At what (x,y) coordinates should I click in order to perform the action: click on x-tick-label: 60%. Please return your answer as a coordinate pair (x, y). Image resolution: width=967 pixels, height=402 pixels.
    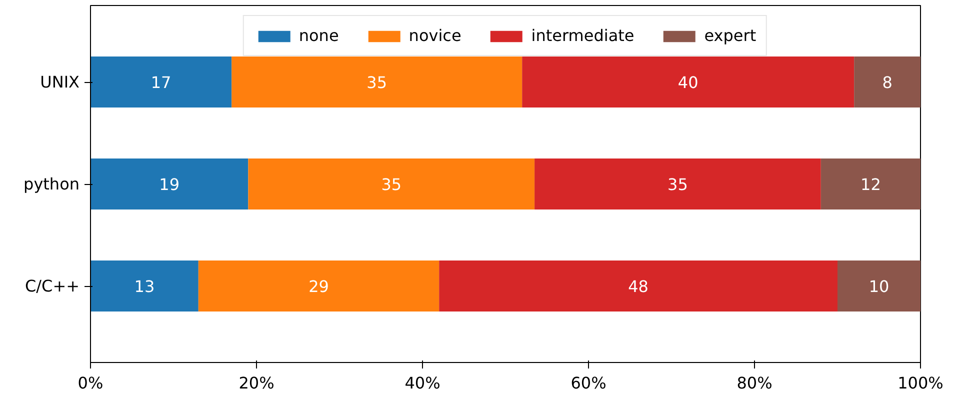
    Looking at the image, I should click on (588, 383).